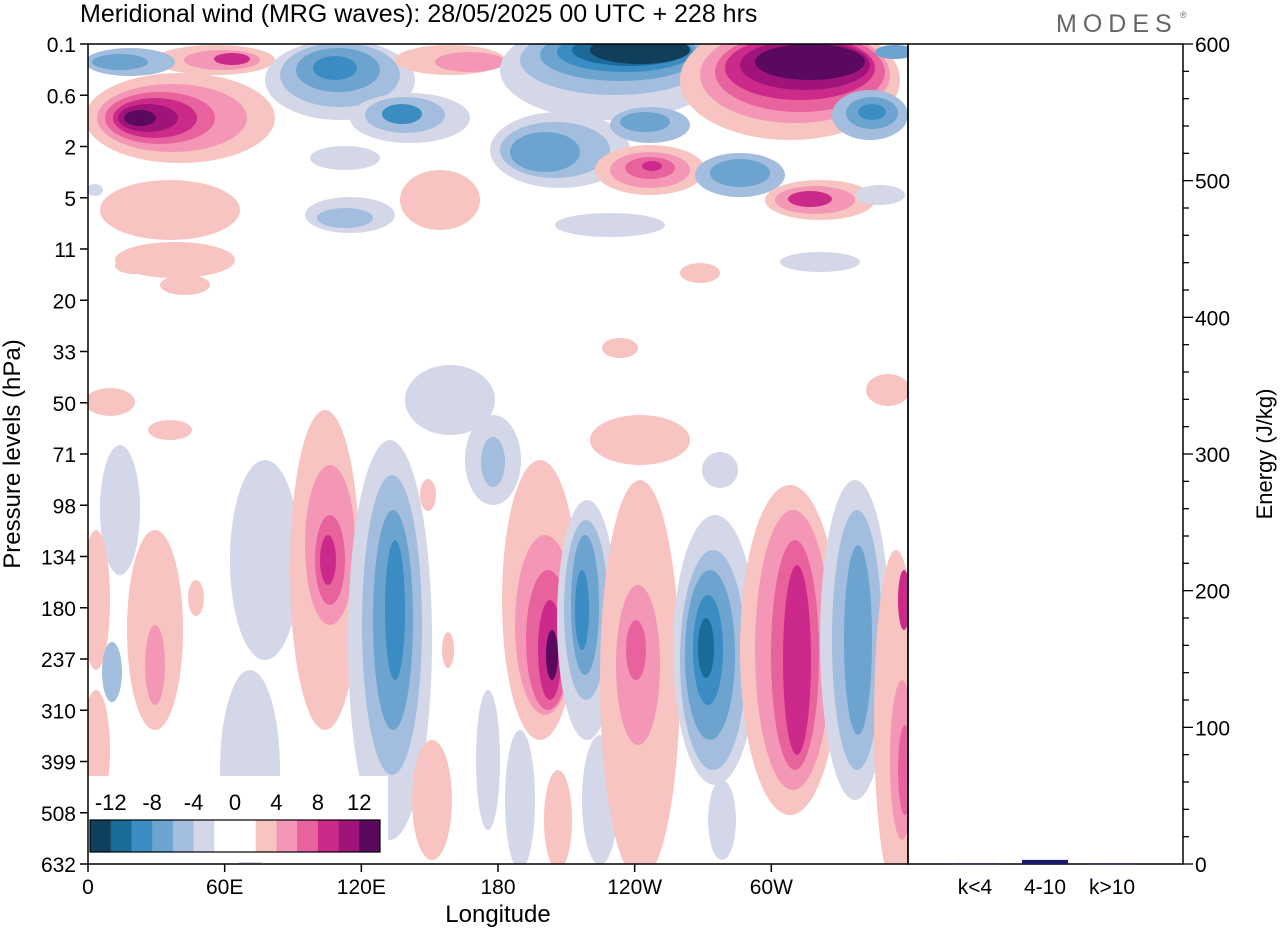 The width and height of the screenshot is (1280, 930). I want to click on energy-axis-ticks: 0 100 200 300 400 500 600, so click(1206, 455).